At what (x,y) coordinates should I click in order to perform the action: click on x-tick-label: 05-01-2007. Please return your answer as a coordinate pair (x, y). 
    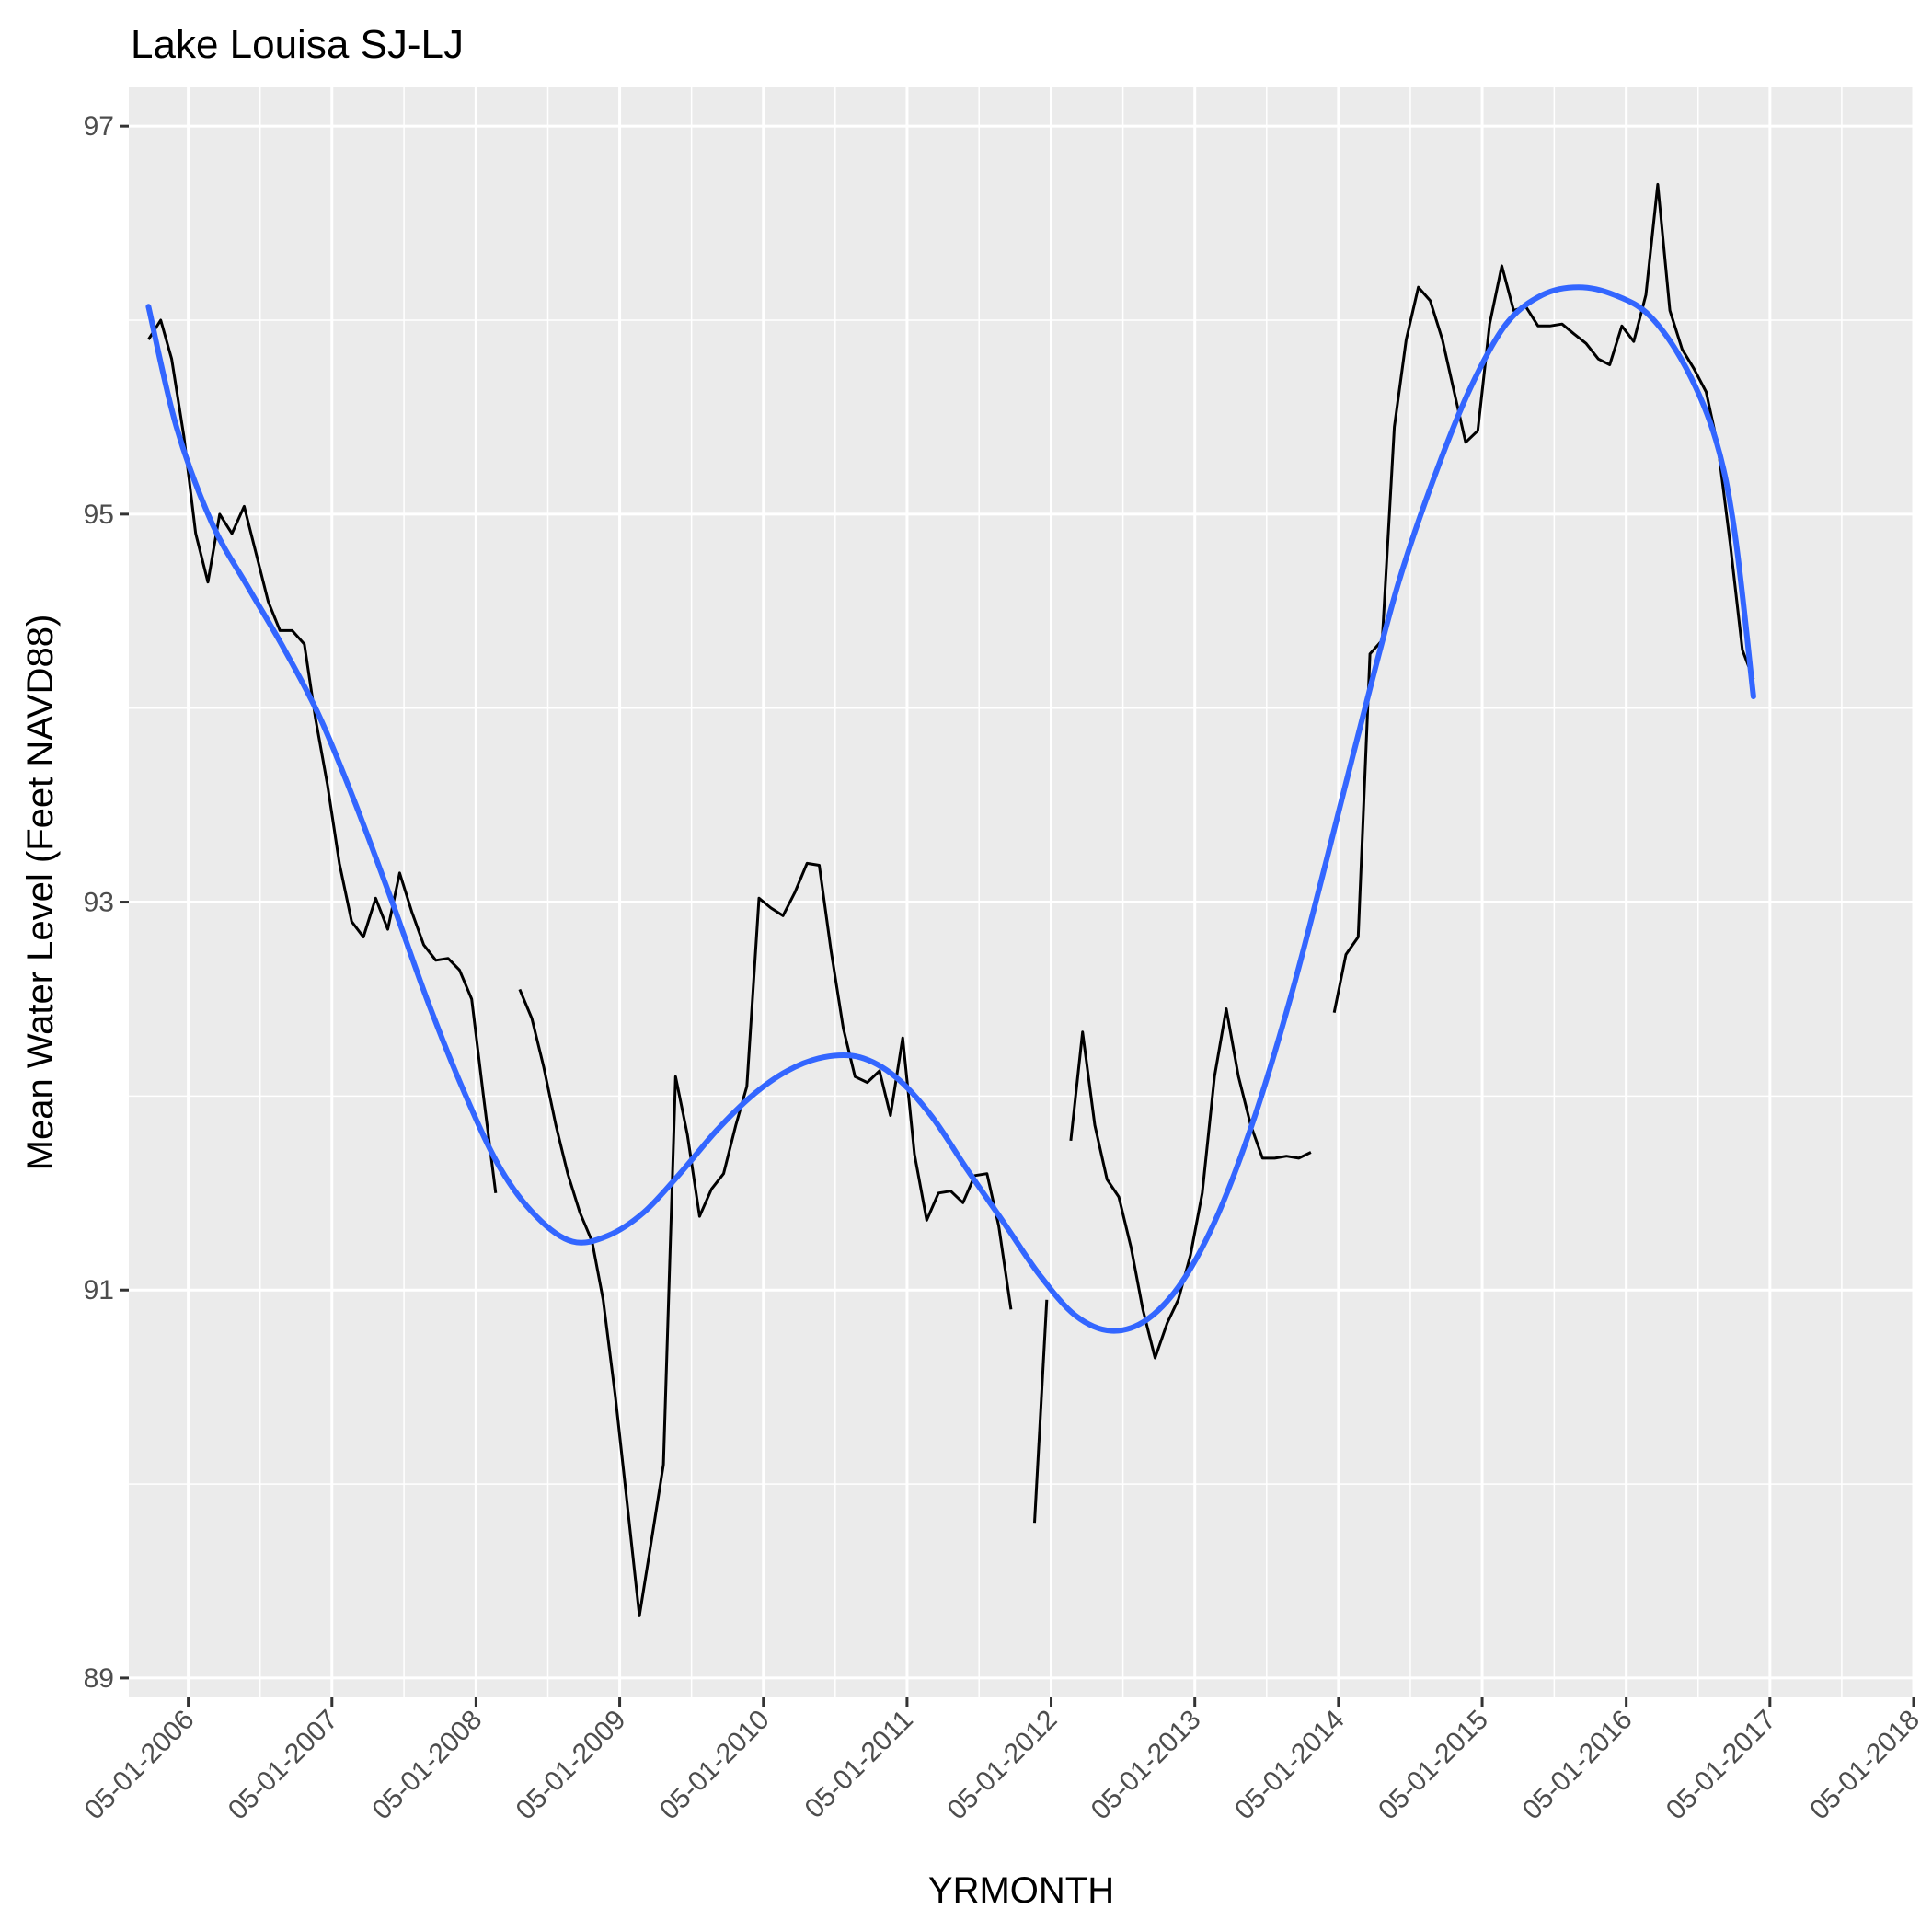
    Looking at the image, I should click on (283, 1765).